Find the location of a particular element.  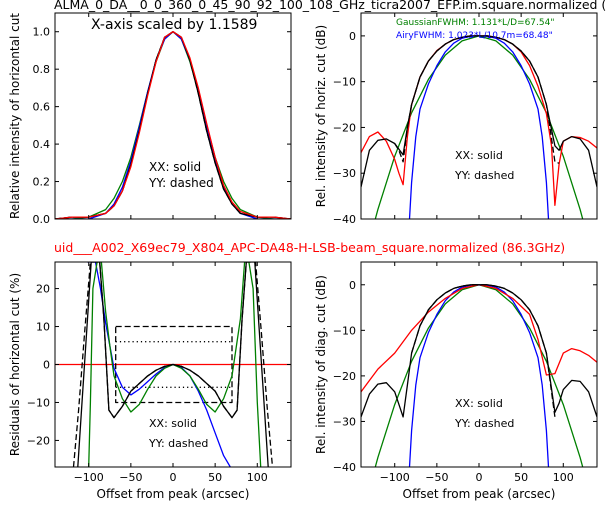

y-tick-label: 20 is located at coordinates (43, 289).